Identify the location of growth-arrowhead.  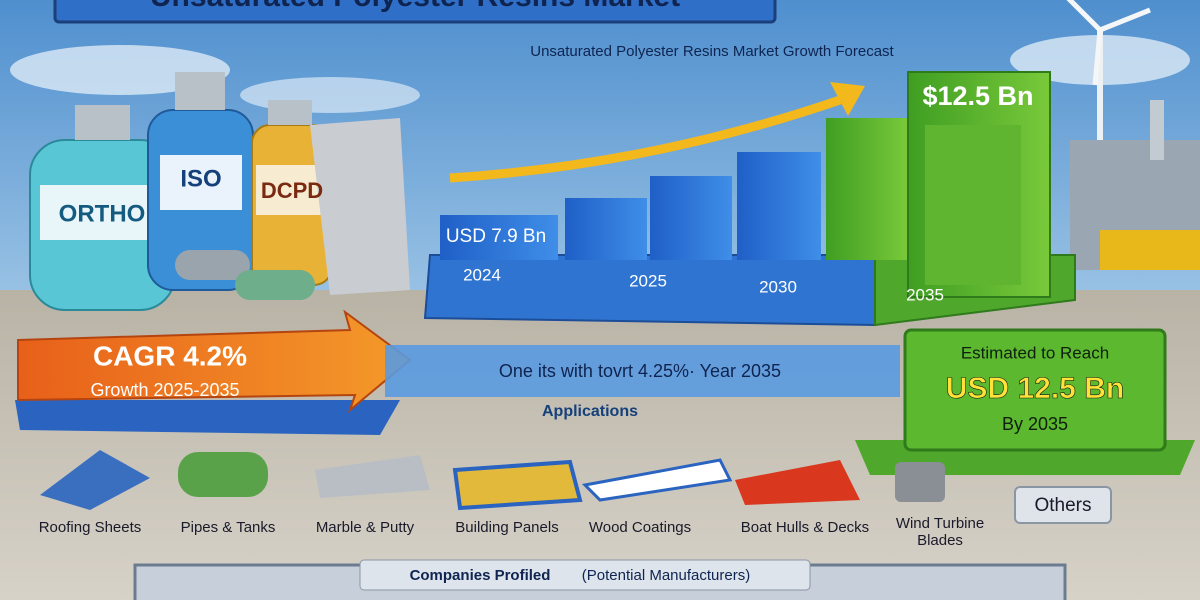
(847, 99).